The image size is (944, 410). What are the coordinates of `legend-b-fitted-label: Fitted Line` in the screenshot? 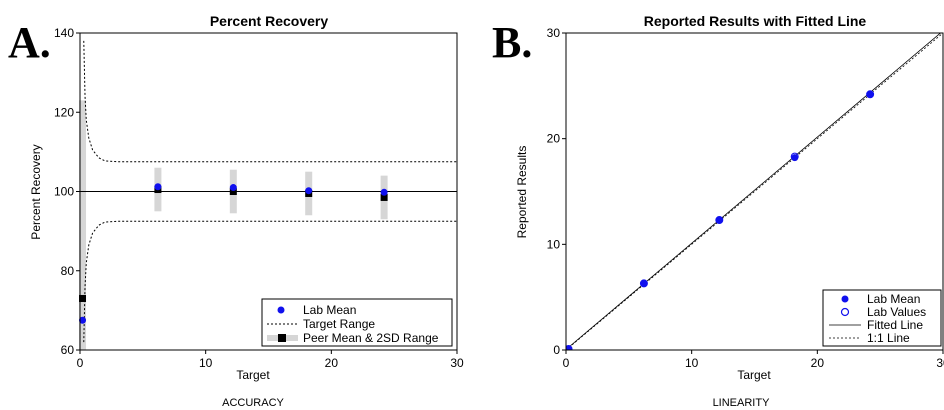 It's located at (895, 325).